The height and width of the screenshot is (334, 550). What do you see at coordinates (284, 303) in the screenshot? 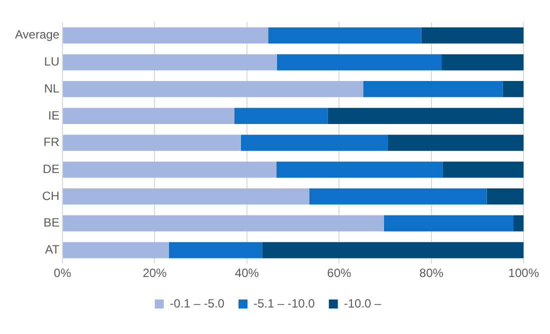
I see `legend-label: -5.1 – -10.0` at bounding box center [284, 303].